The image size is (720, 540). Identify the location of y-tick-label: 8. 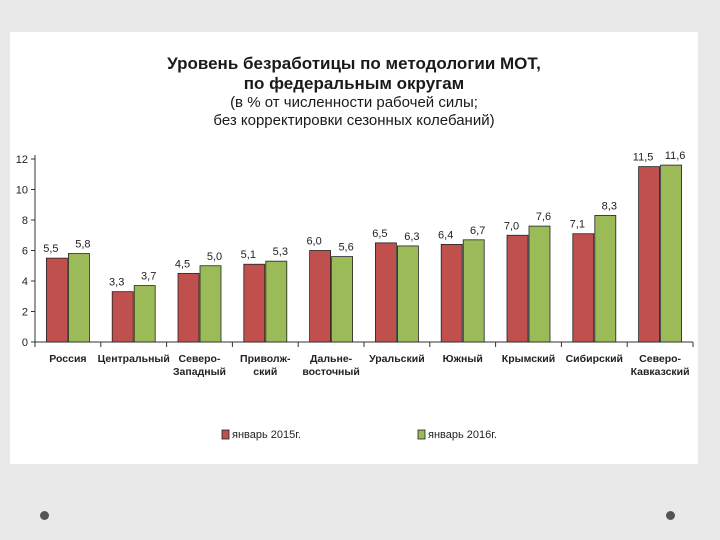
(25, 221).